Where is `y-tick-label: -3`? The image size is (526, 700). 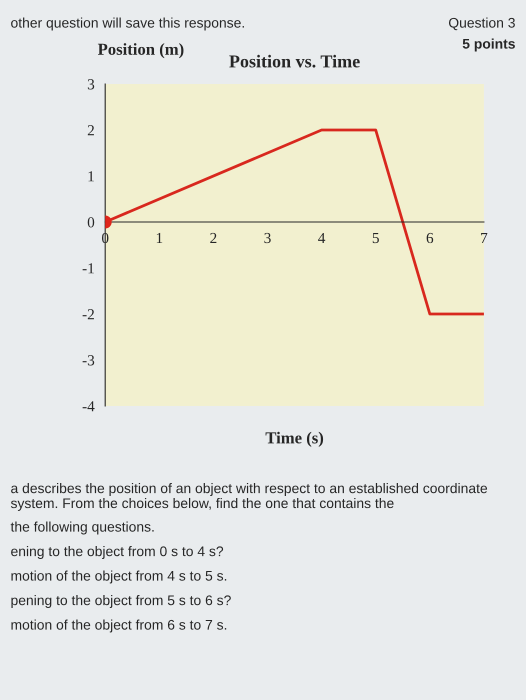 y-tick-label: -3 is located at coordinates (88, 360).